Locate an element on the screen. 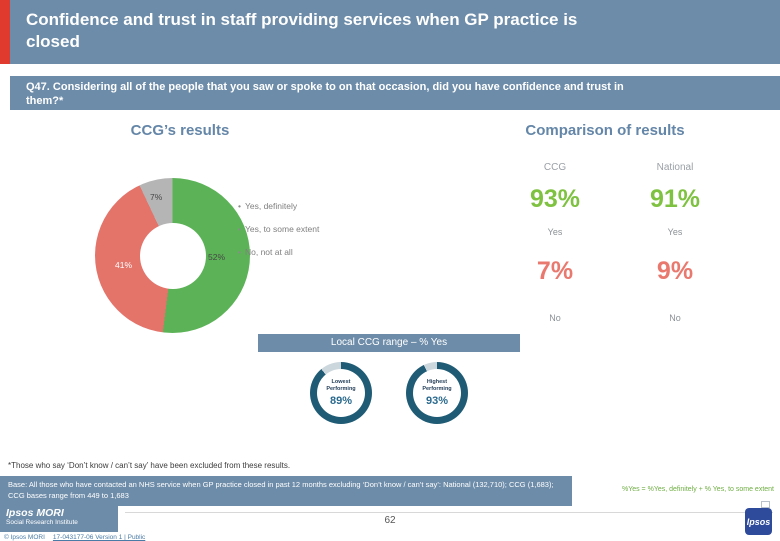  local-range-header: Local CCG range – % Yes is located at coordinates (389, 343).